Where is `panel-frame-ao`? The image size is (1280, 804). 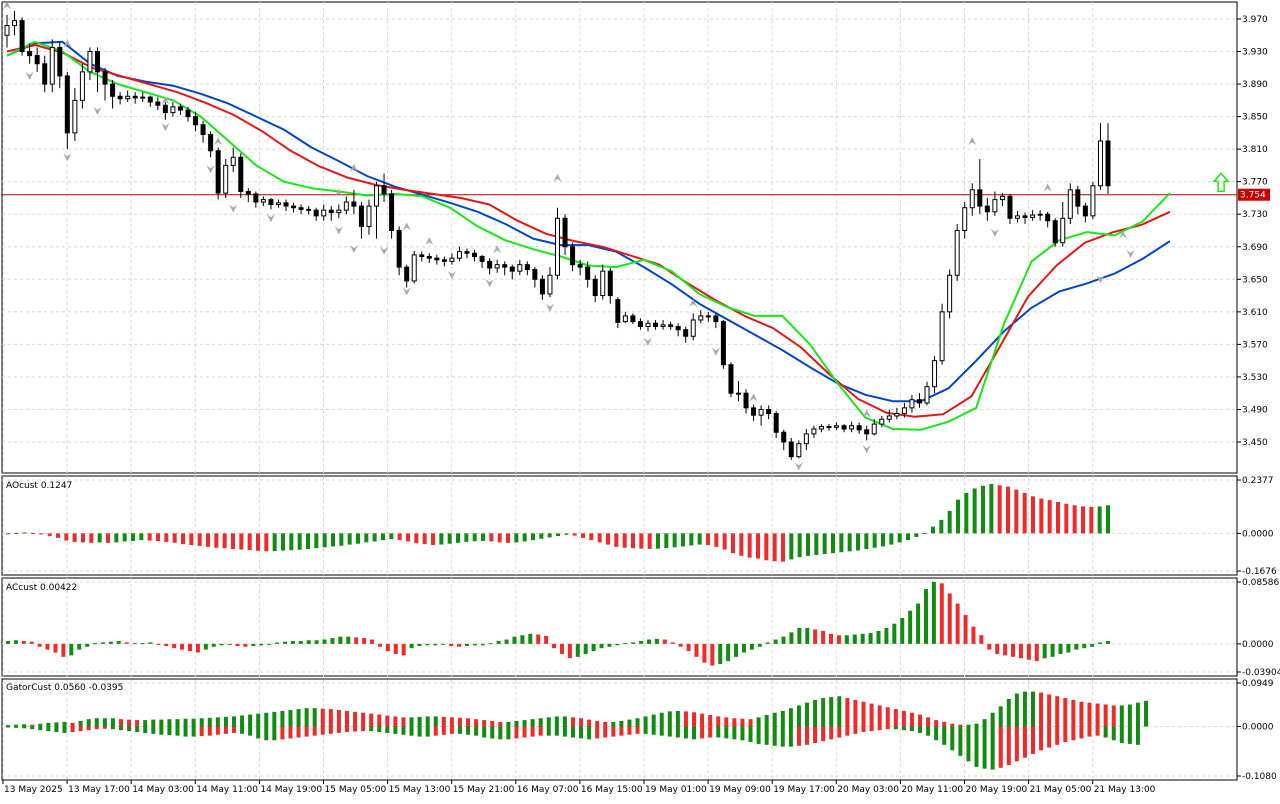 panel-frame-ao is located at coordinates (619, 525).